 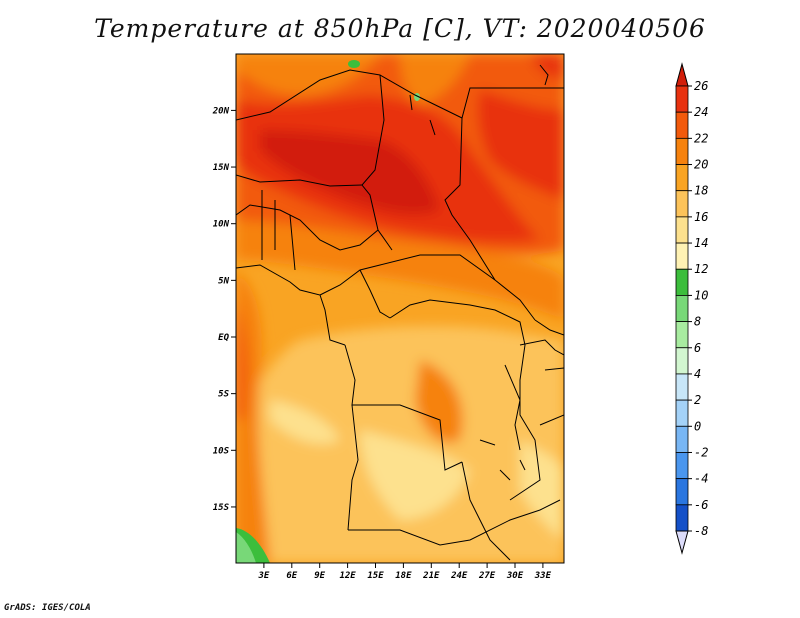 I want to click on colorbar-top-arrow, so click(x=682, y=74).